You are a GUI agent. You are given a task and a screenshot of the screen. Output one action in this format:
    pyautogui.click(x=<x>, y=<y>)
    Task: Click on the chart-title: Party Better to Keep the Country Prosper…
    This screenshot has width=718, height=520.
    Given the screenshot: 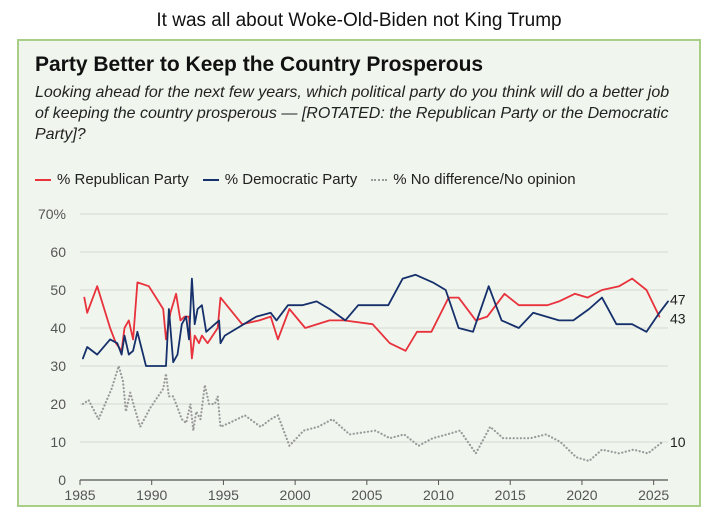 What is the action you would take?
    pyautogui.click(x=259, y=64)
    